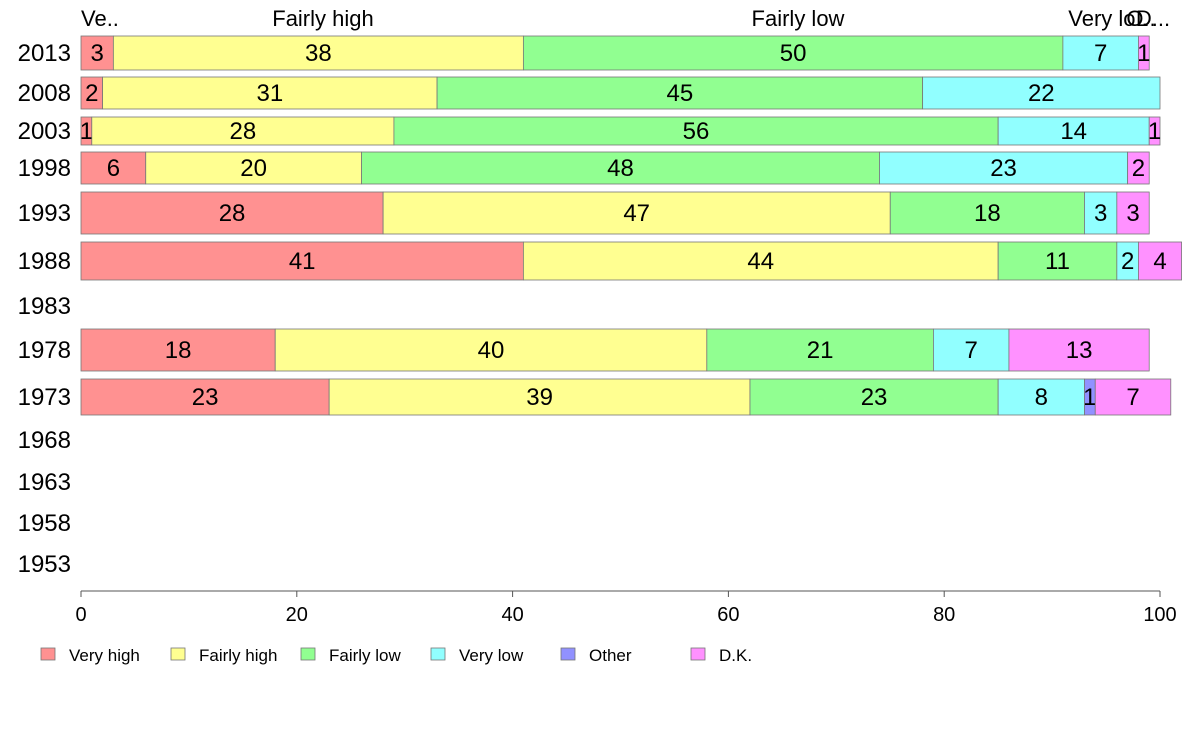 This screenshot has width=1188, height=736. What do you see at coordinates (44, 93) in the screenshot?
I see `y-label-2008: 2008` at bounding box center [44, 93].